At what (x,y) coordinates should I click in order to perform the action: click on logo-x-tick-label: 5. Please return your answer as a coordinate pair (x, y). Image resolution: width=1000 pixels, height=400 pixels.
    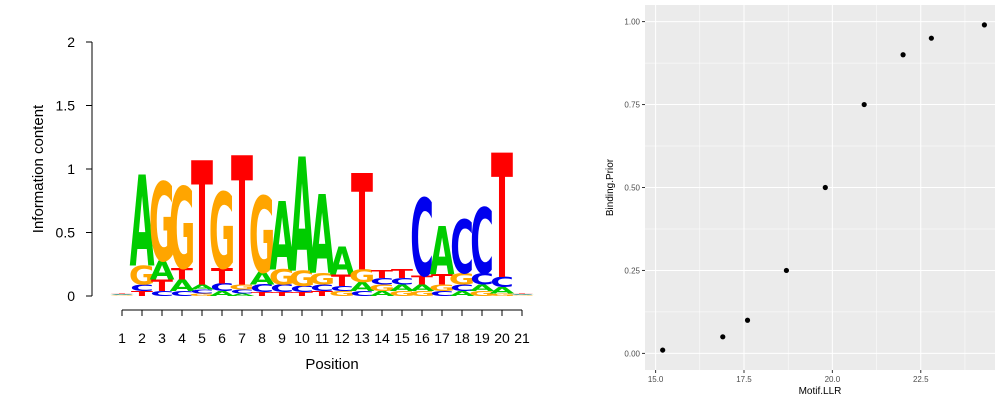
    Looking at the image, I should click on (202, 338).